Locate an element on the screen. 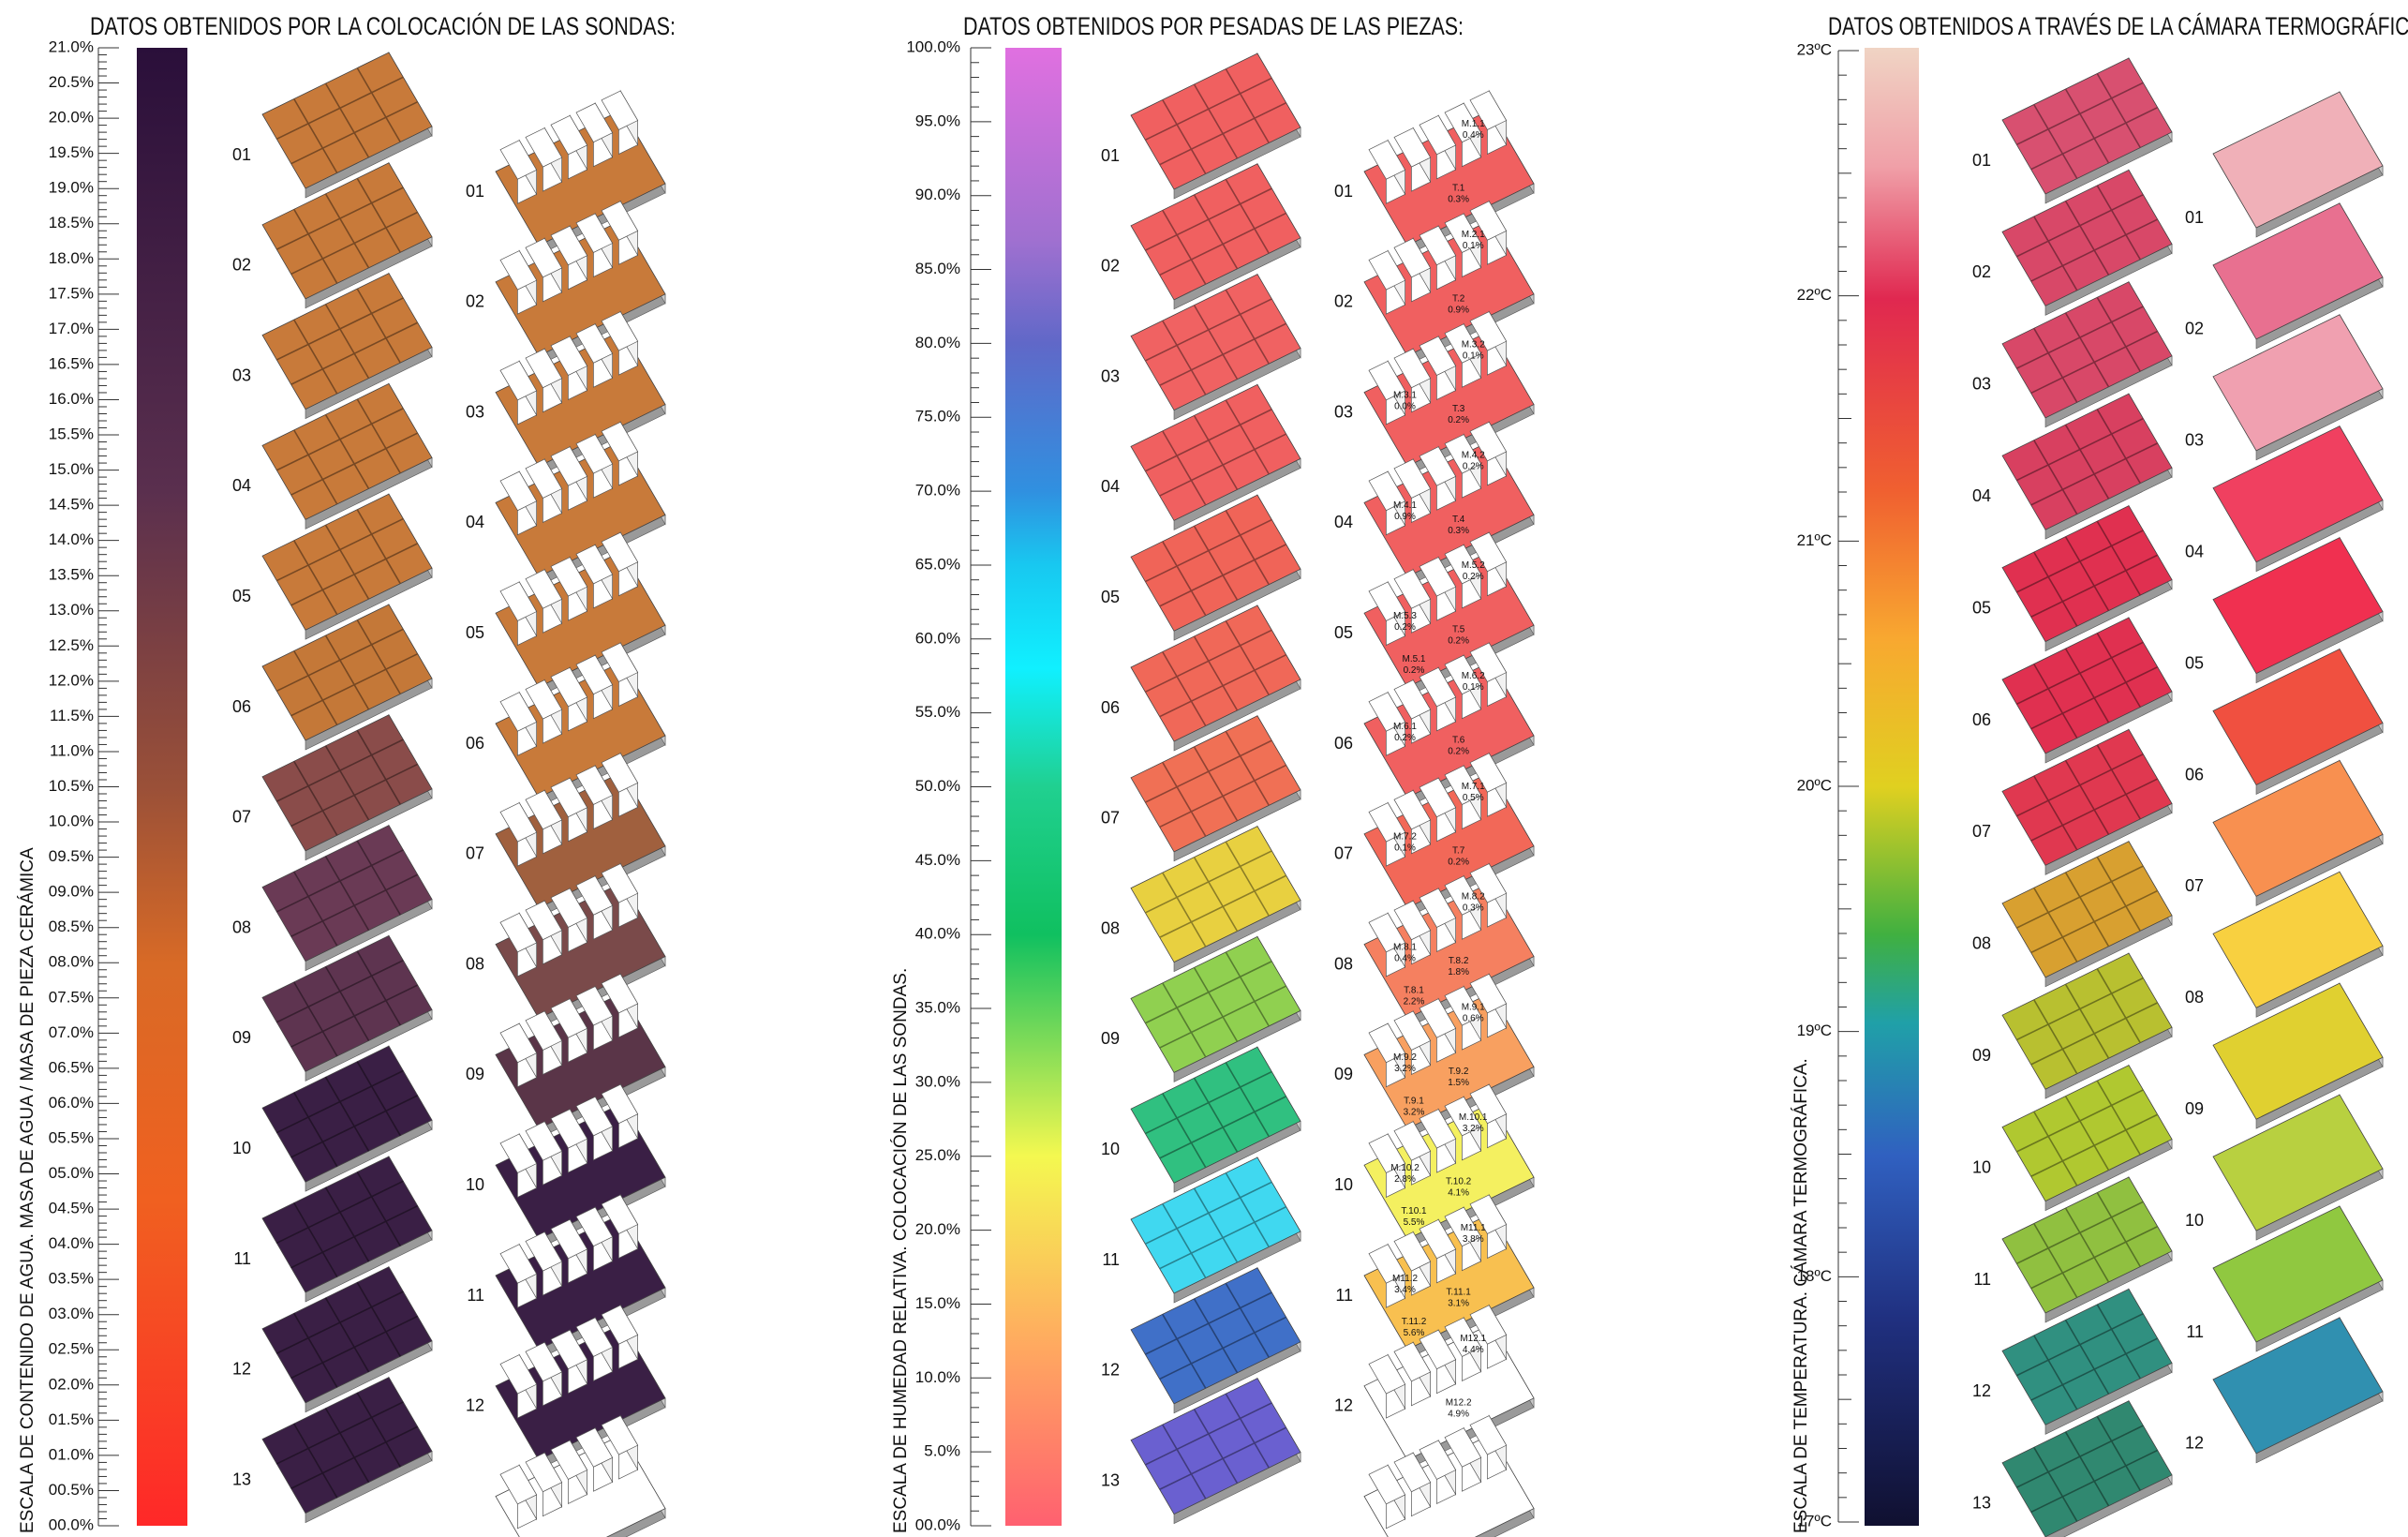 The width and height of the screenshot is (2408, 1537). scale-label: 02.5% is located at coordinates (71, 1349).